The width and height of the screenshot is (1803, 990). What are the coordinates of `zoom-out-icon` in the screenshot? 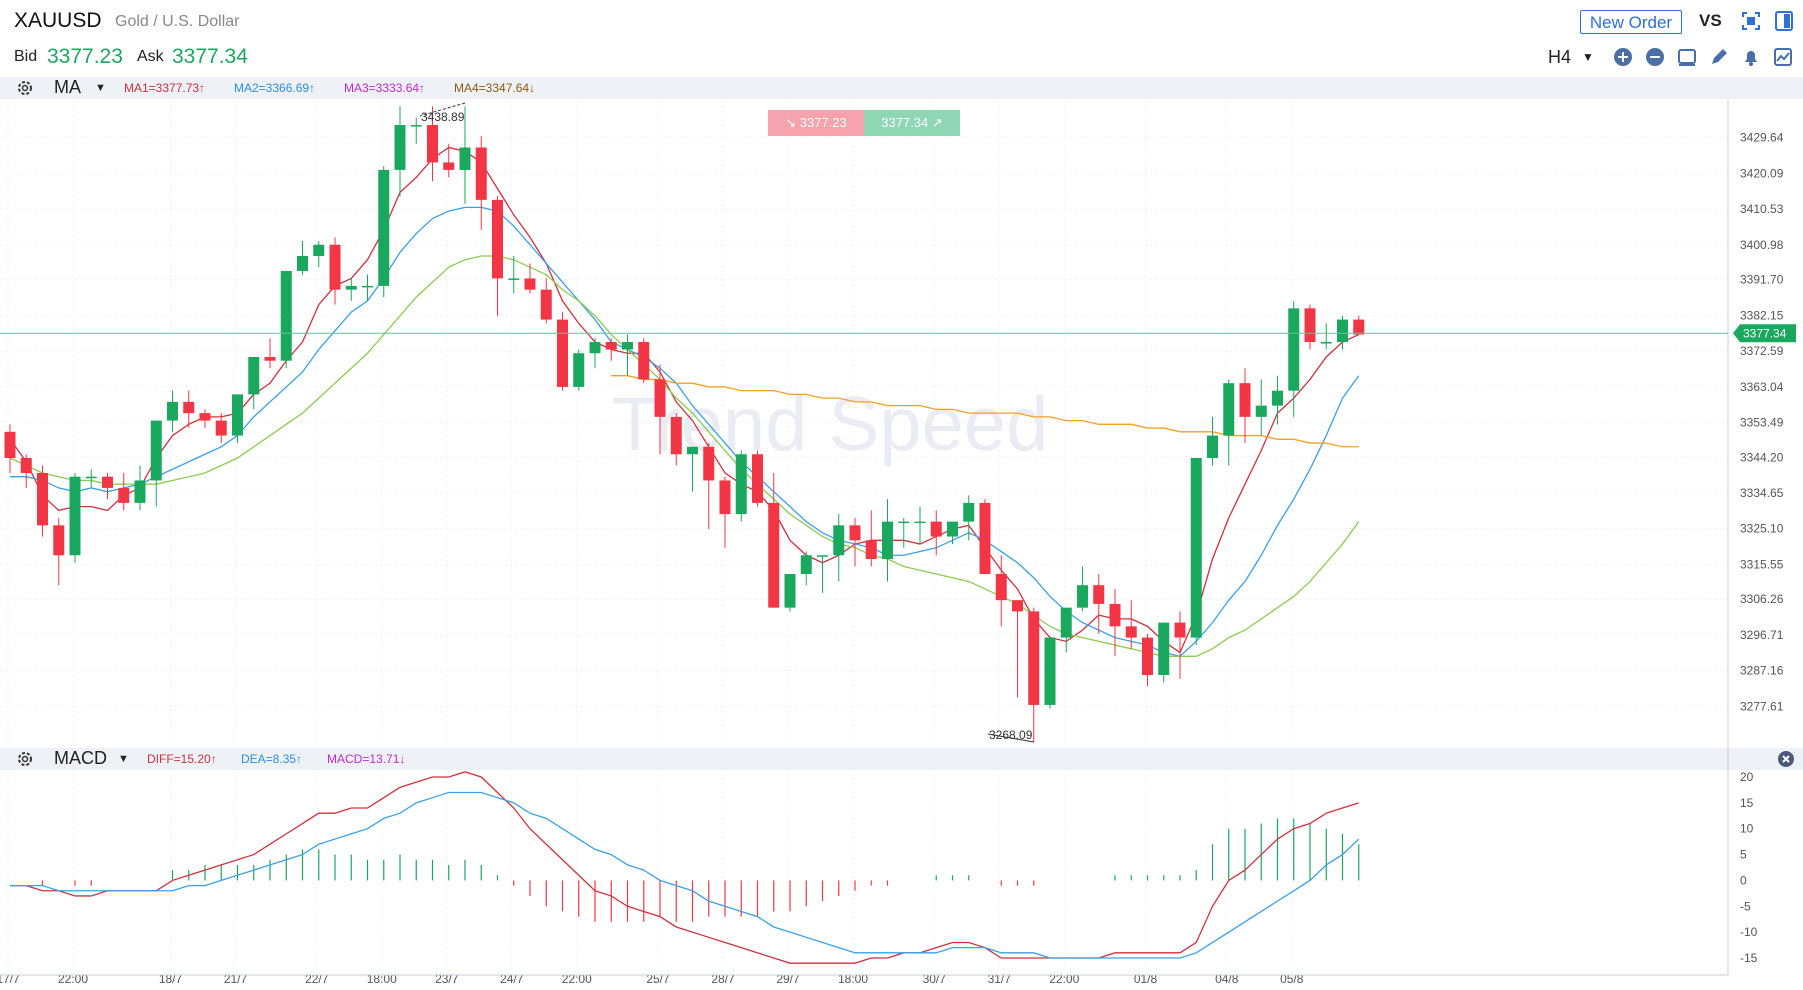 It's located at (1655, 57).